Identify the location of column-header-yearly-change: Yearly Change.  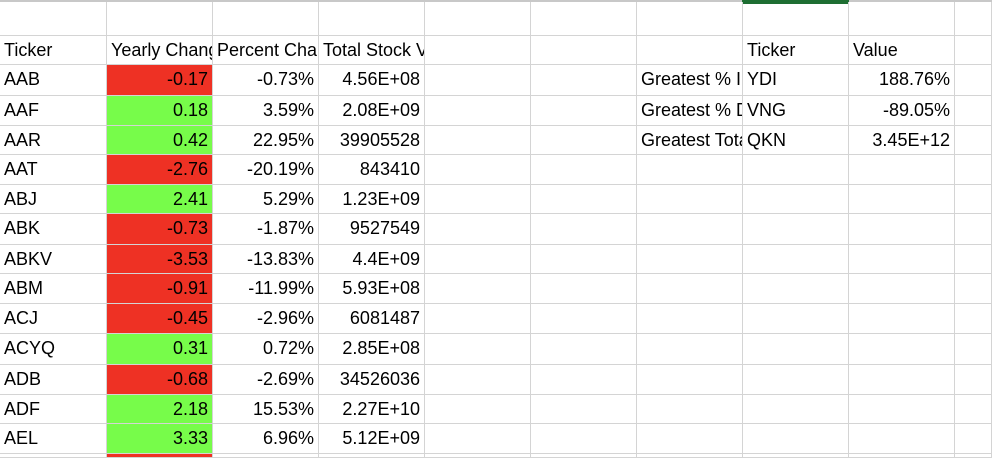
(160, 50).